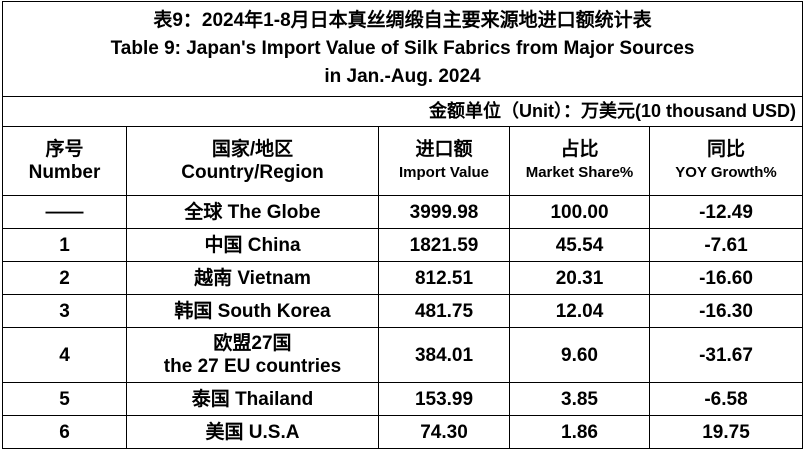  What do you see at coordinates (64, 311) in the screenshot?
I see `cell: 3` at bounding box center [64, 311].